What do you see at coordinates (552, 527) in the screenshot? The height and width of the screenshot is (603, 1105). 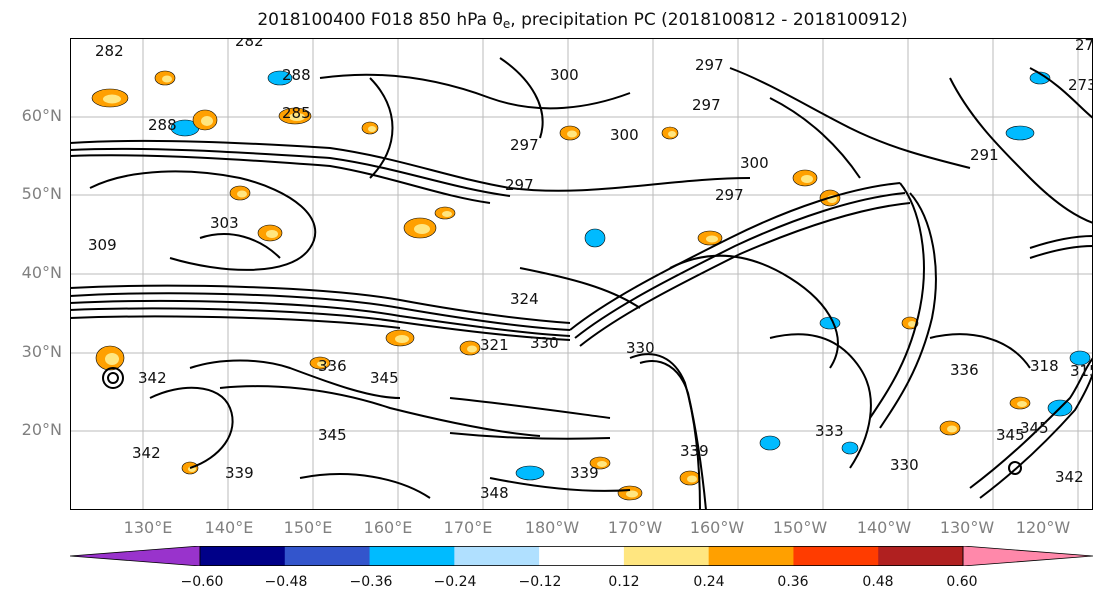 I see `lon-label-180w: 180°W` at bounding box center [552, 527].